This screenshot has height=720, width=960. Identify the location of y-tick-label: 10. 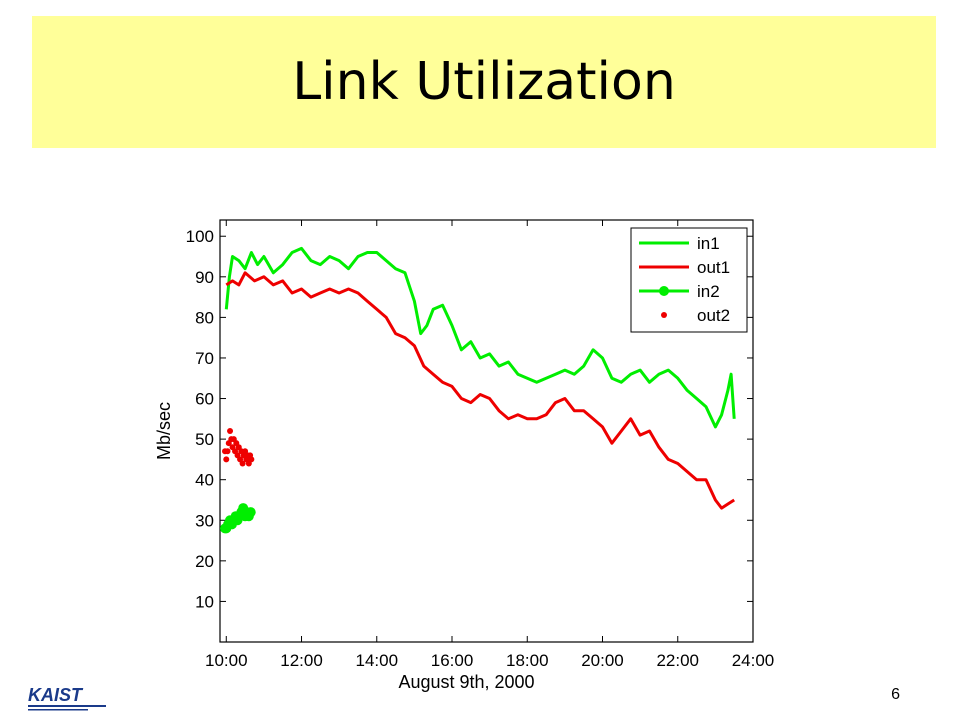
(204, 601).